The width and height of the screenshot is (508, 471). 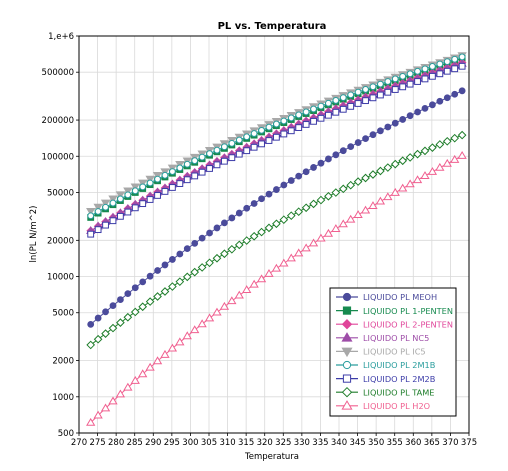 What do you see at coordinates (396, 406) in the screenshot?
I see `legend-label: LIQUIDO PL H2O` at bounding box center [396, 406].